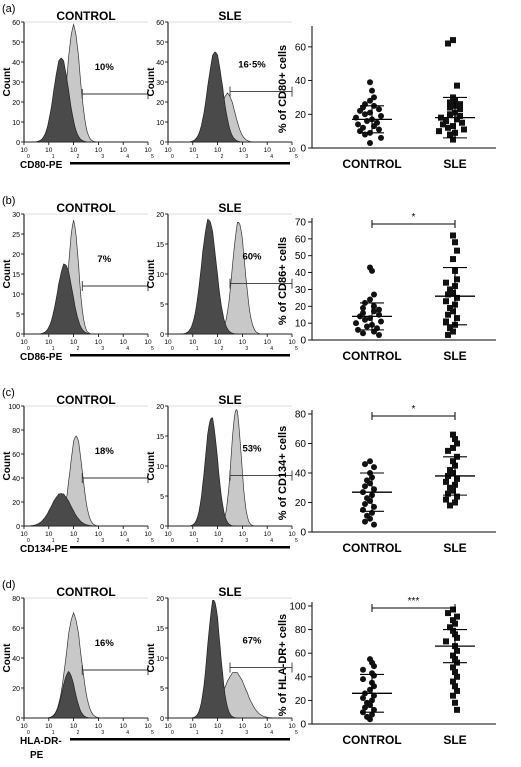  I want to click on y-tick-label: 80, so click(301, 630).